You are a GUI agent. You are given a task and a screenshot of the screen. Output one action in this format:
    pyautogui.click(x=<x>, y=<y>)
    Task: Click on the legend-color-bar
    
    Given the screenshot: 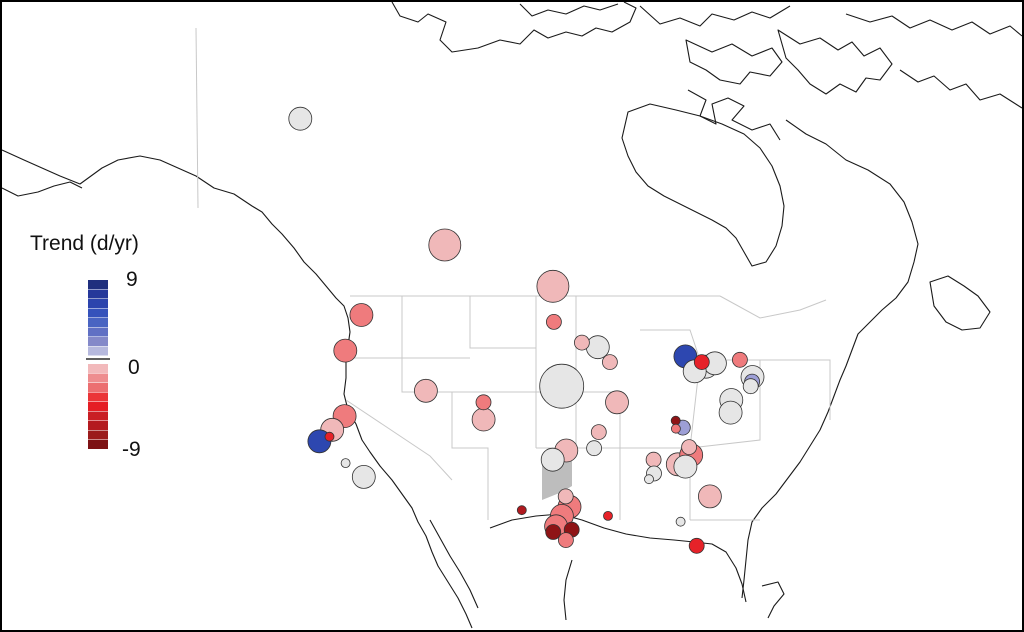 What is the action you would take?
    pyautogui.click(x=98, y=364)
    